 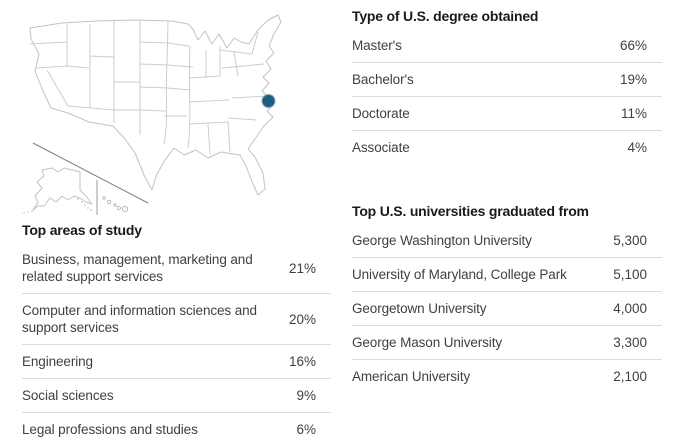 What do you see at coordinates (176, 395) in the screenshot?
I see `table-row: Social sciences 9%` at bounding box center [176, 395].